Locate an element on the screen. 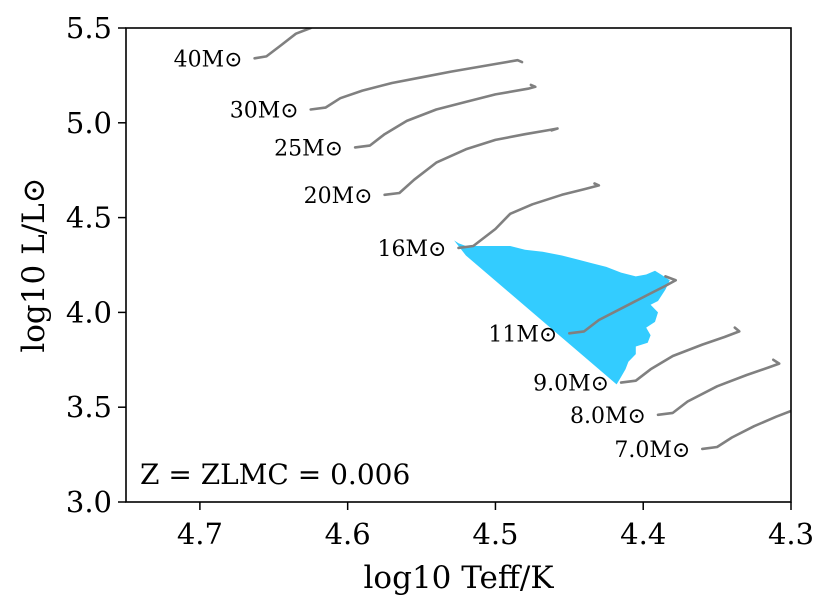 The height and width of the screenshot is (611, 830). y-tick-label: 5.5 is located at coordinates (89, 28).